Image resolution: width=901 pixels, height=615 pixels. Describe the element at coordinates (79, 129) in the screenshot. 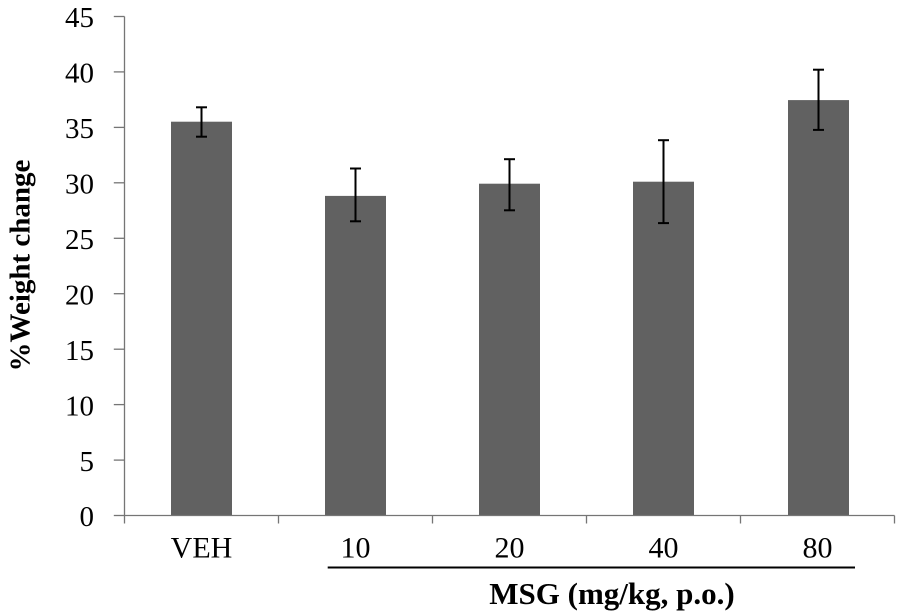

I see `svg-text: 35` at that location.